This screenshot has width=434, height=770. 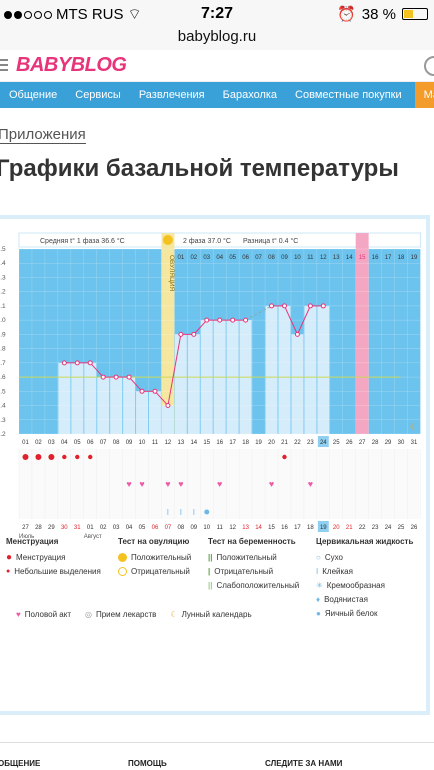 What do you see at coordinates (90, 443) in the screenshot?
I see `cycle-day-label: 06` at bounding box center [90, 443].